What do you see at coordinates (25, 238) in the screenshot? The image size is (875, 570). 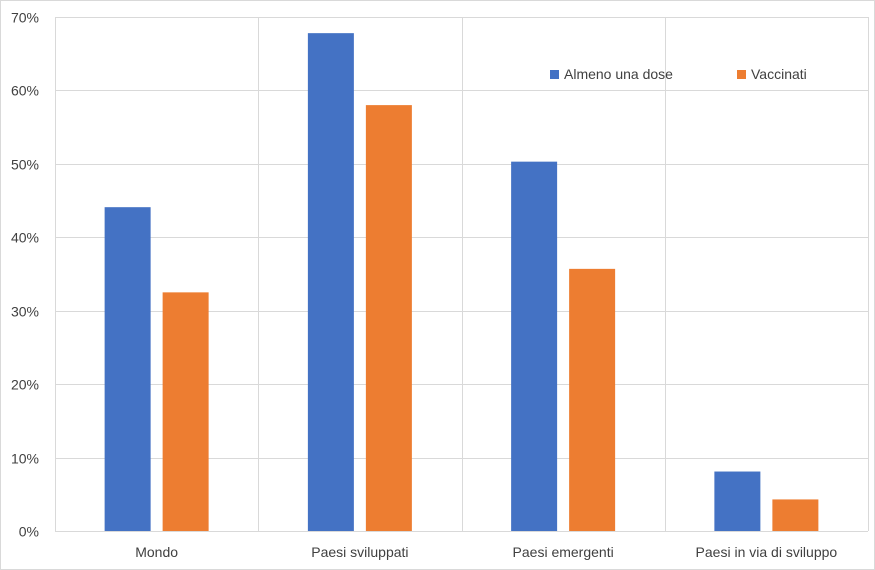 I see `y-tick-label: 40%` at bounding box center [25, 238].